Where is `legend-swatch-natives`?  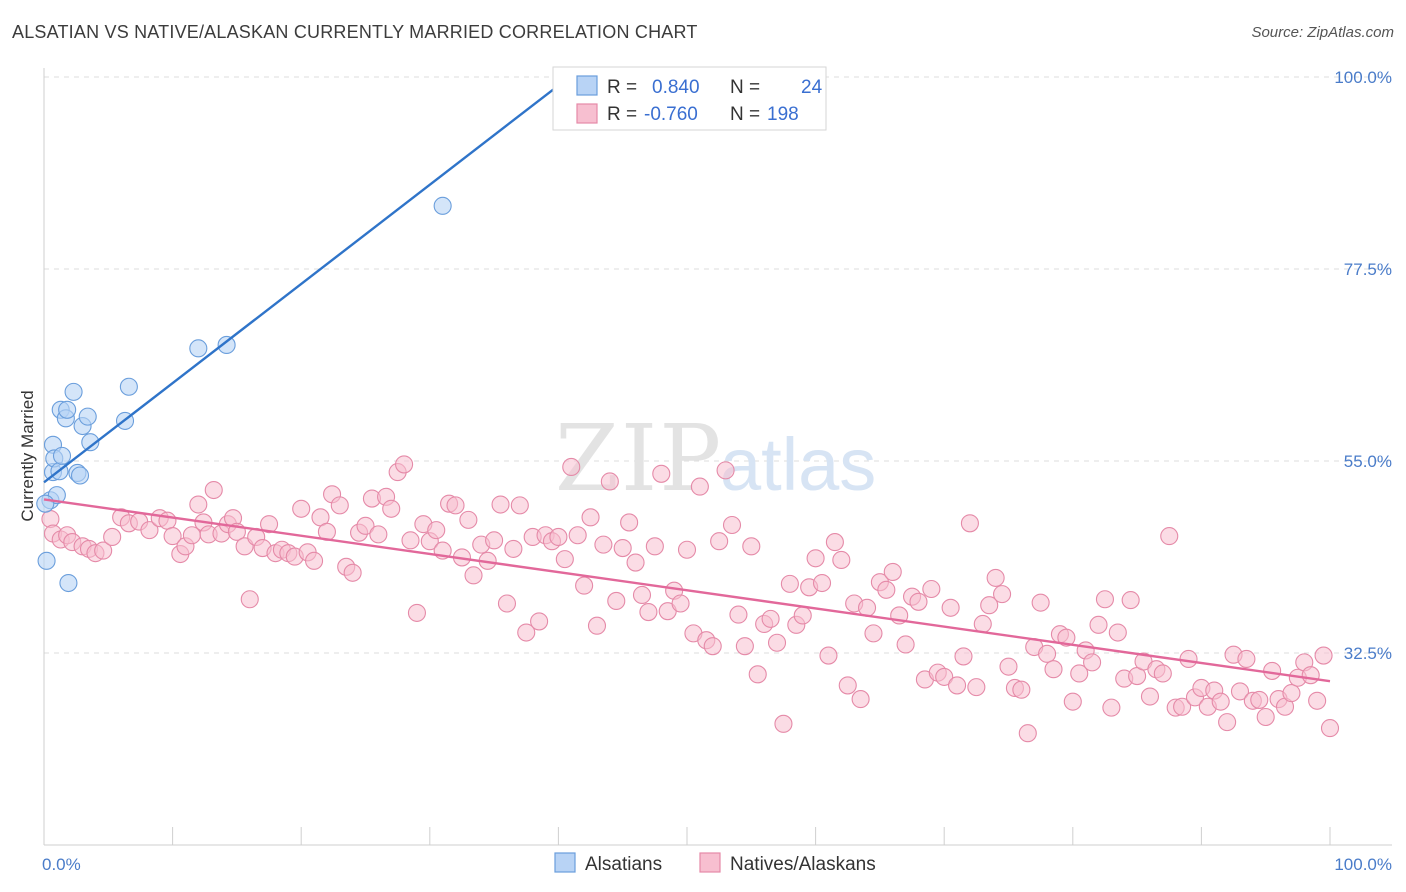 legend-swatch-natives is located at coordinates (587, 113).